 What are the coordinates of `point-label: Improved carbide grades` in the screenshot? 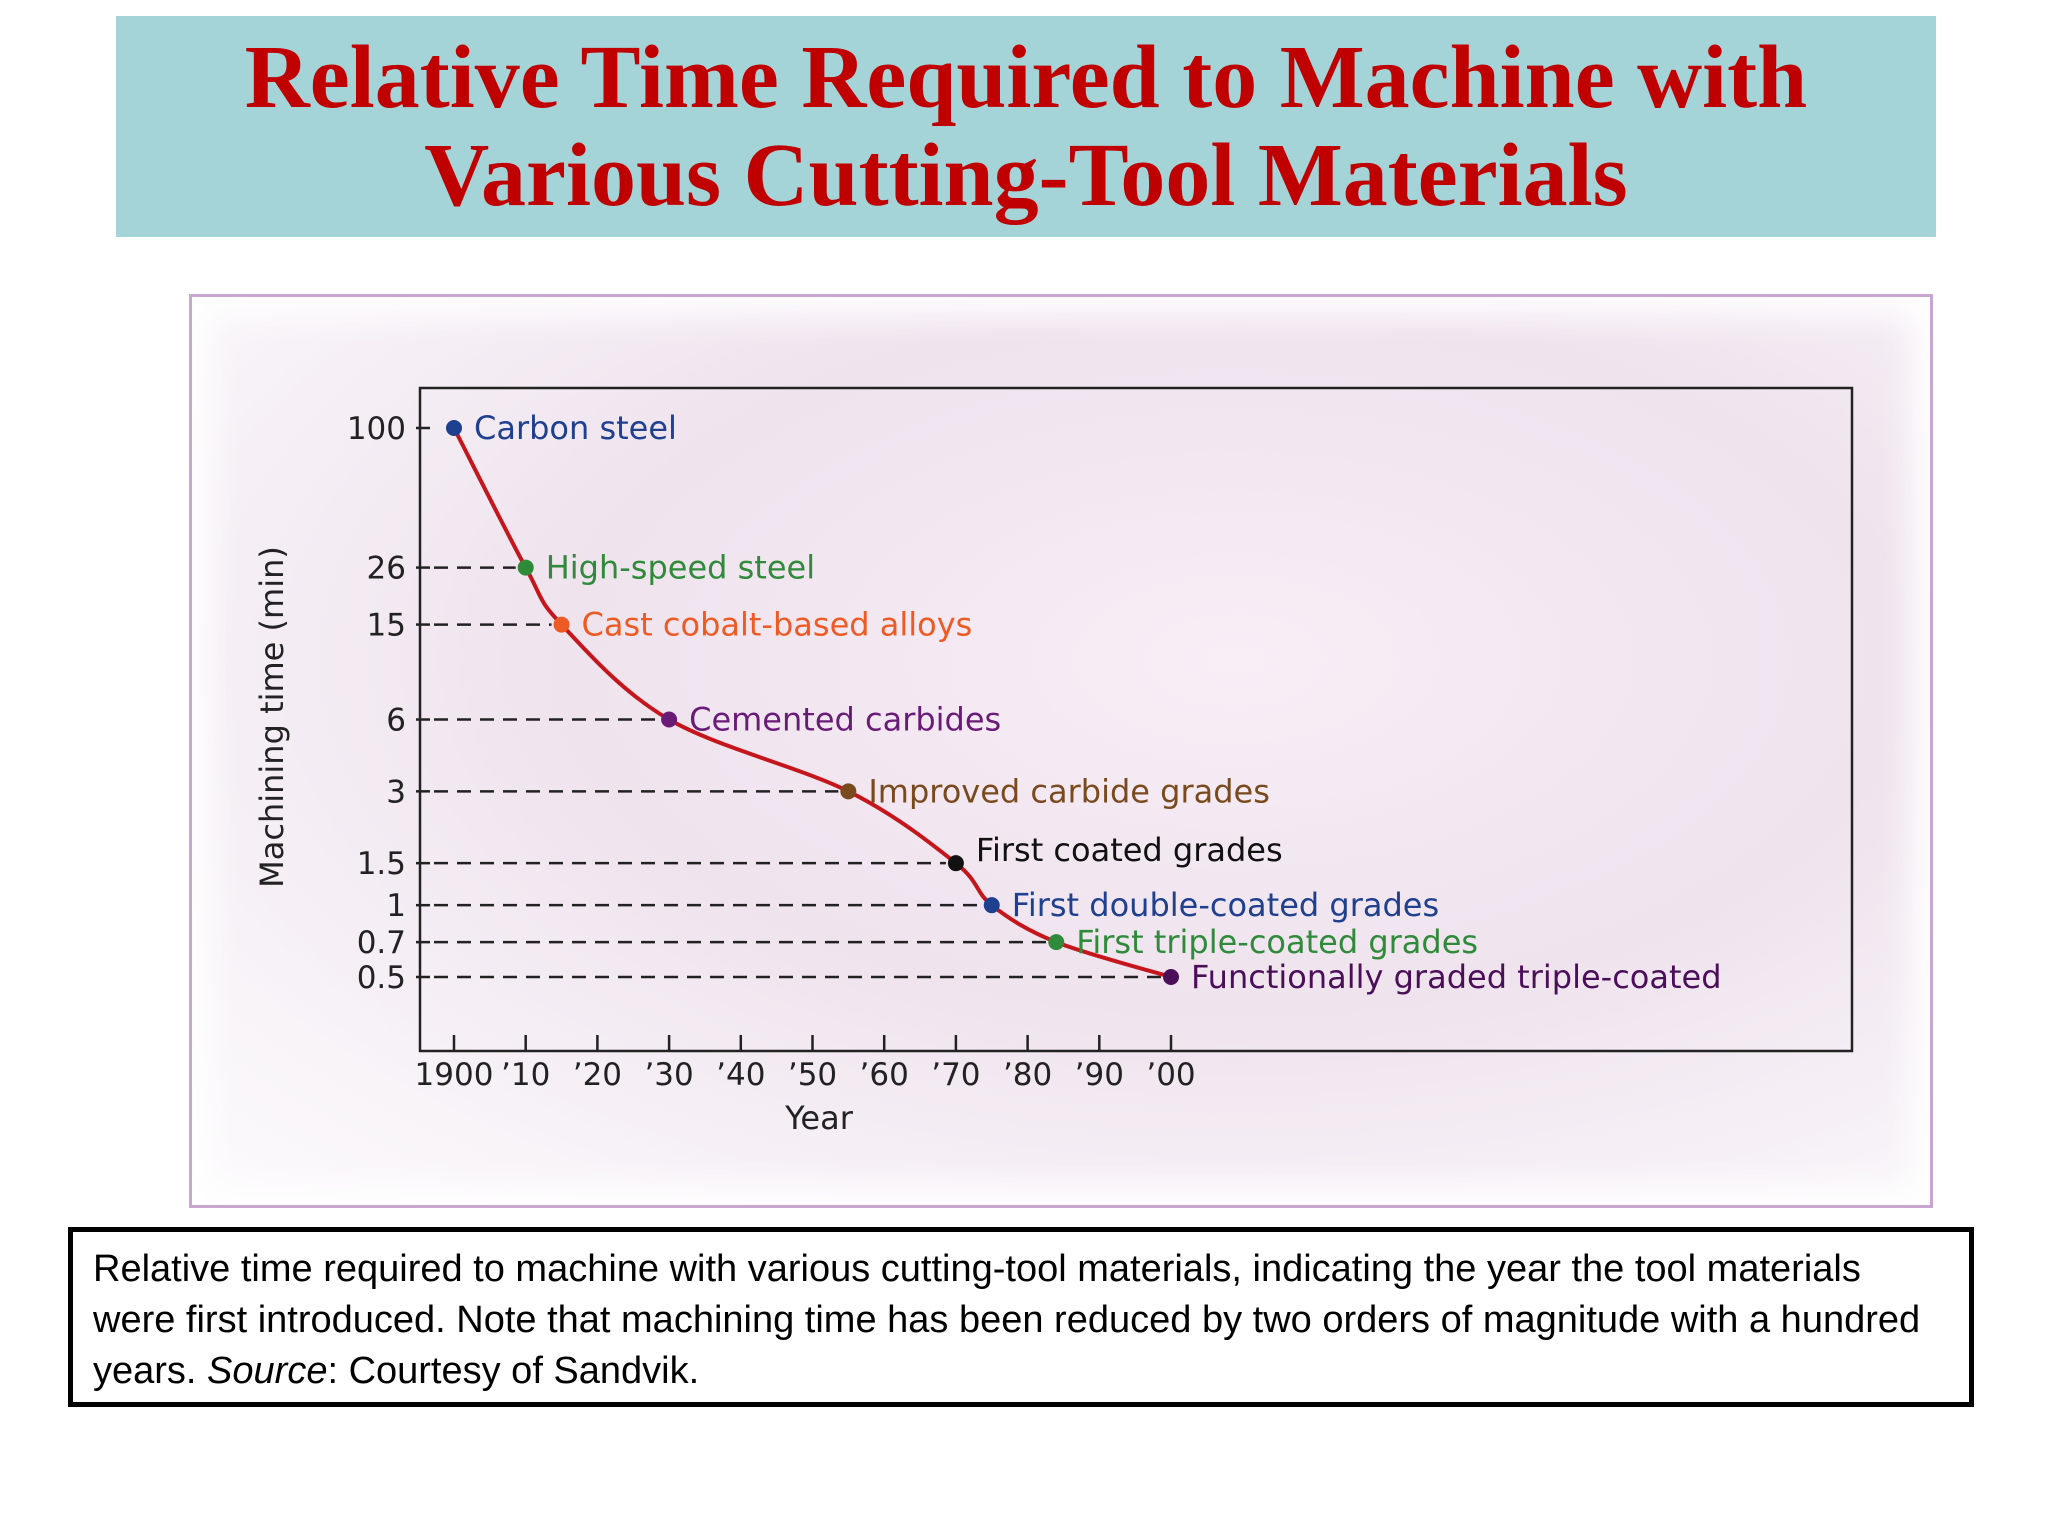 It's located at (1069, 791).